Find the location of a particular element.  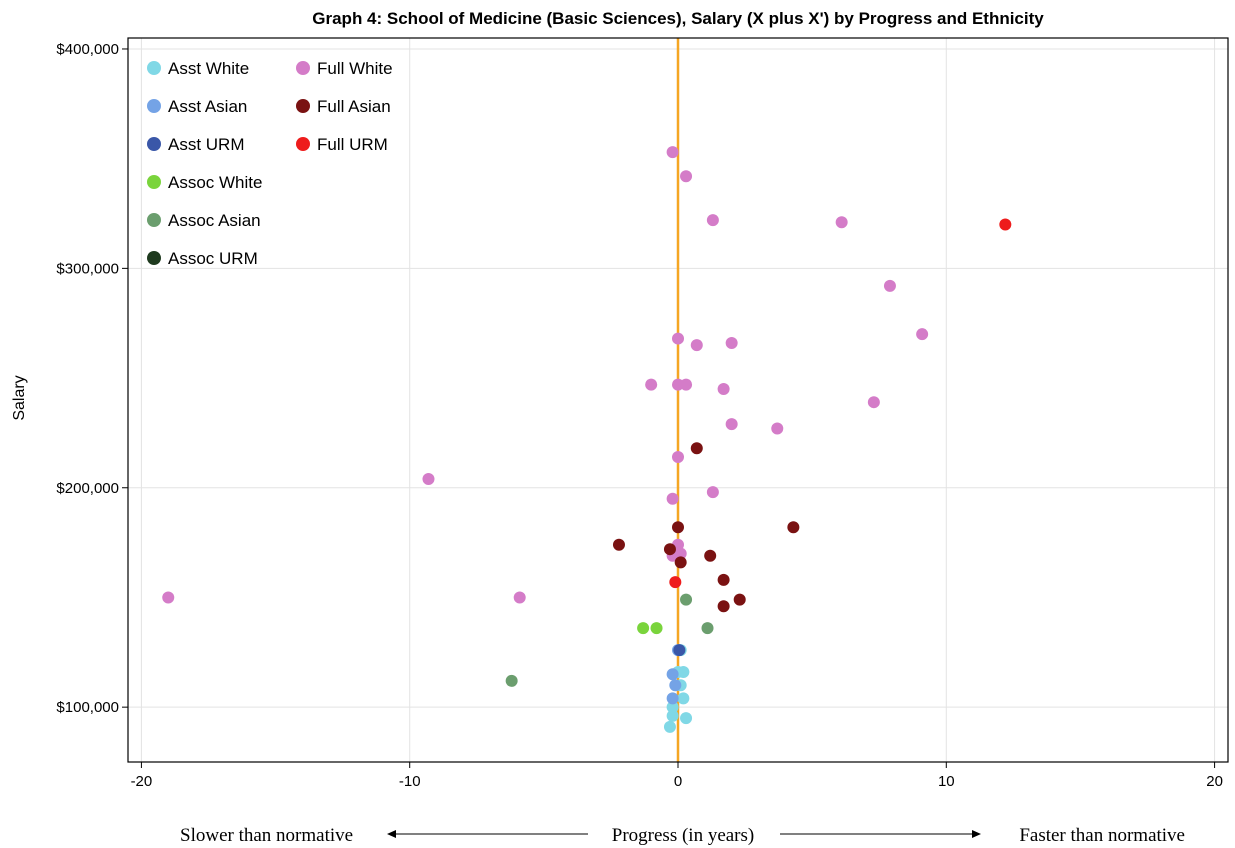

legend-label-asst-urm: Asst URM is located at coordinates (206, 144).